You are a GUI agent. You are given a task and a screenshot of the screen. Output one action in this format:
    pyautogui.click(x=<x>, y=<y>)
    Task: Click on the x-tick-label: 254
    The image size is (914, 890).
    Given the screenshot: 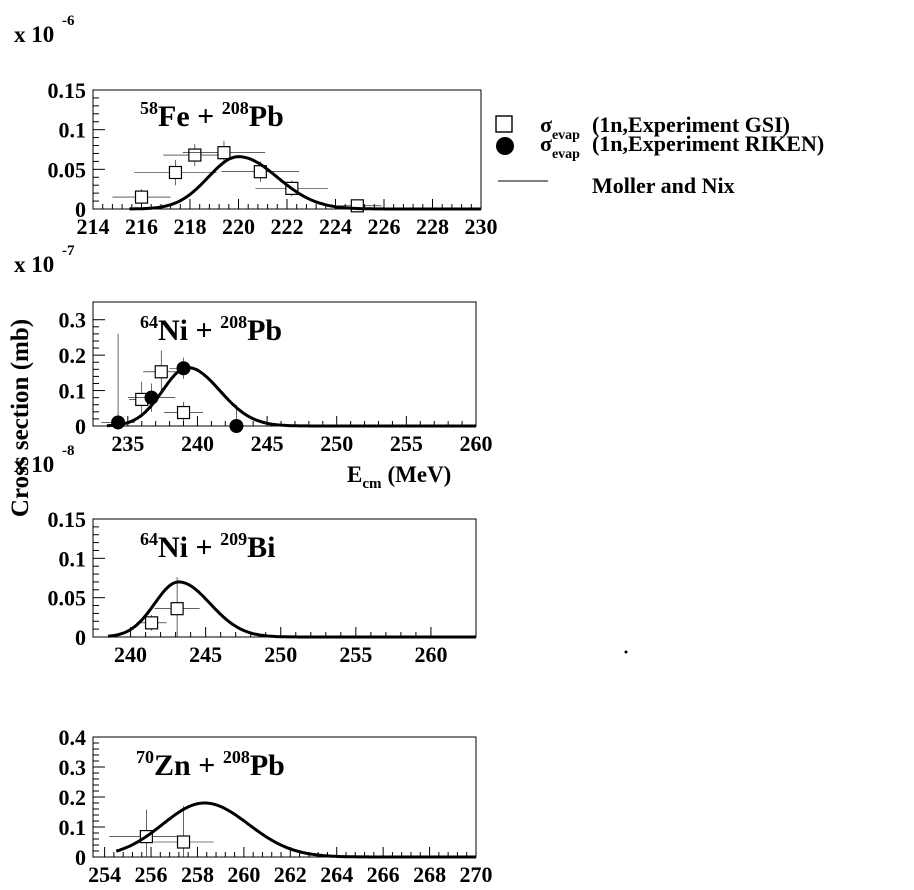 What is the action you would take?
    pyautogui.click(x=104, y=874)
    